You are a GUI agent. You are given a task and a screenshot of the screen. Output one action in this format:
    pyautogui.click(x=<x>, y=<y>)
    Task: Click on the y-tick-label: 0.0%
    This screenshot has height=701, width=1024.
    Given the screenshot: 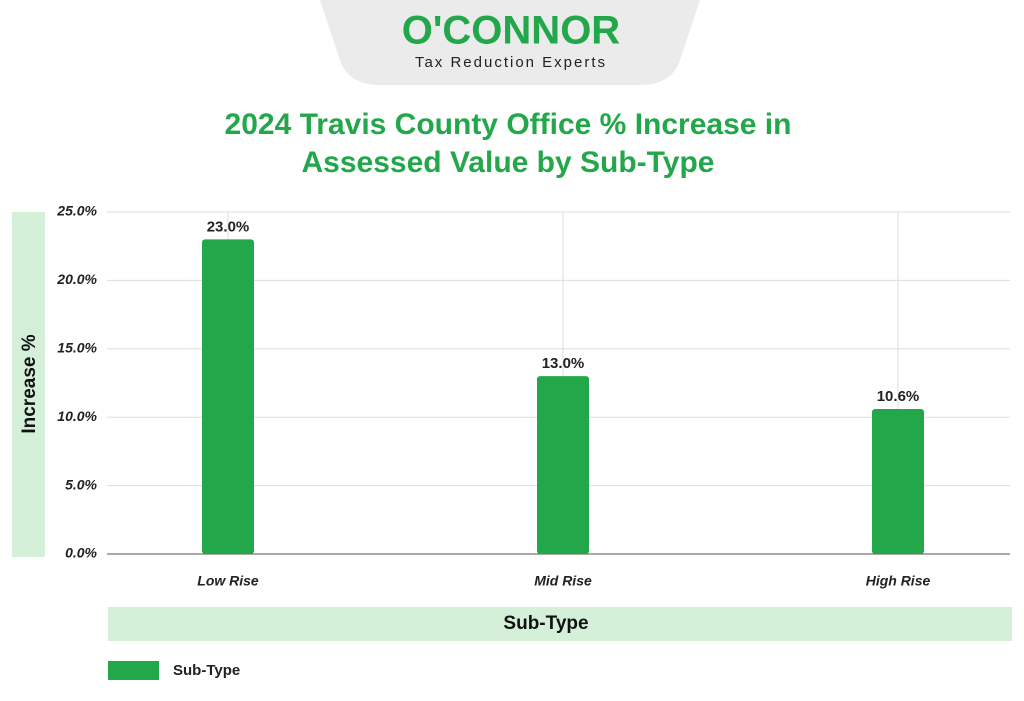 What is the action you would take?
    pyautogui.click(x=81, y=553)
    